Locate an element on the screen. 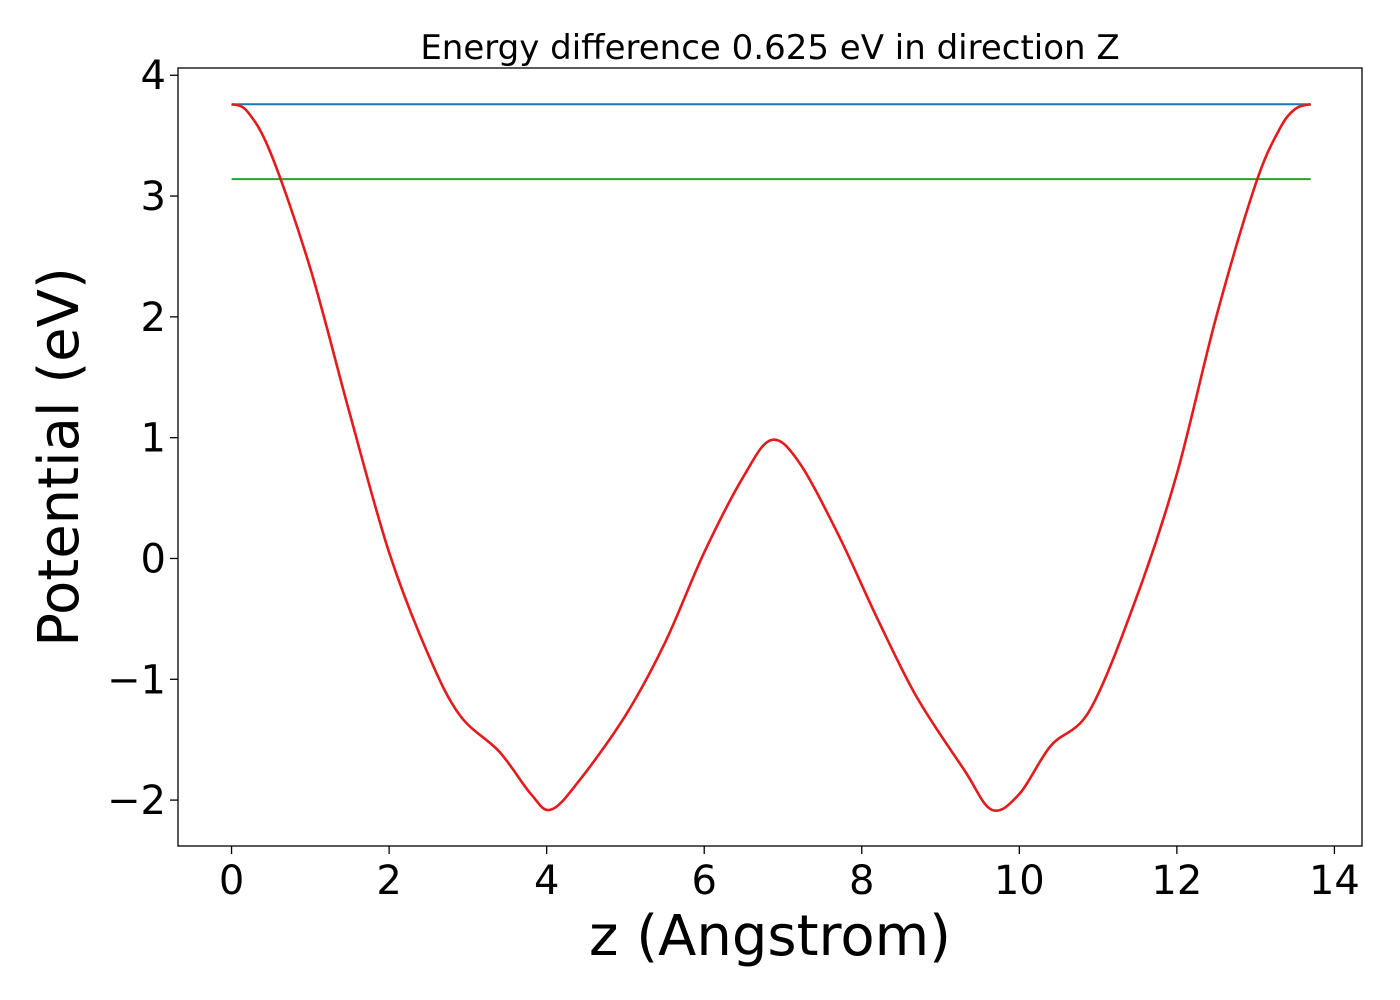  y-axis-label: Potential (eV) is located at coordinates (59, 457).